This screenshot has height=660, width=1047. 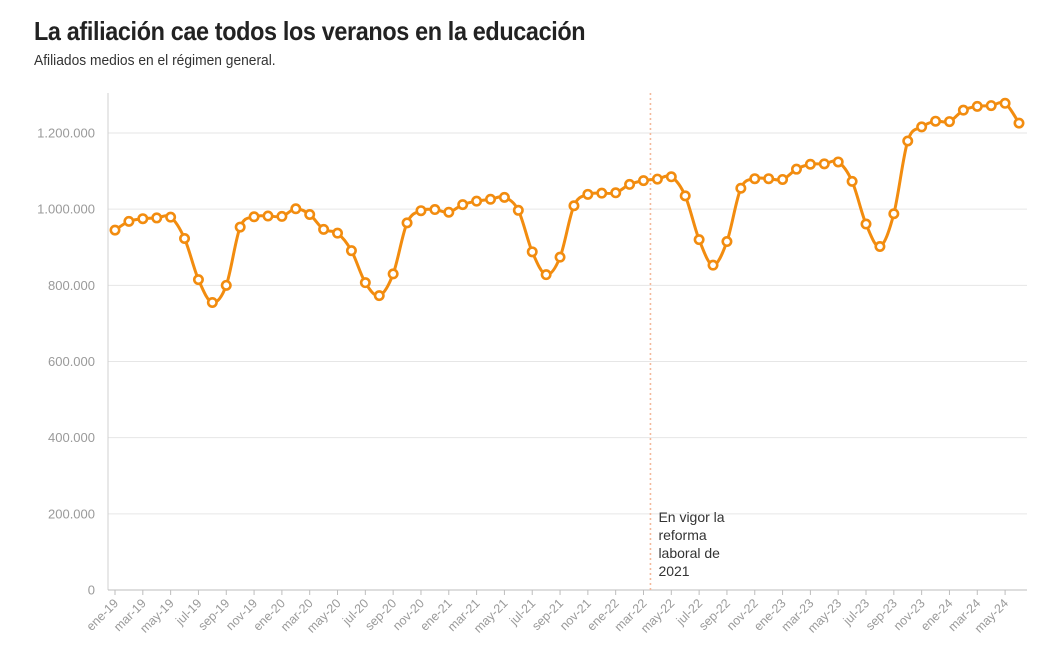 I want to click on annotation-line-text: En vigor la, so click(x=691, y=517).